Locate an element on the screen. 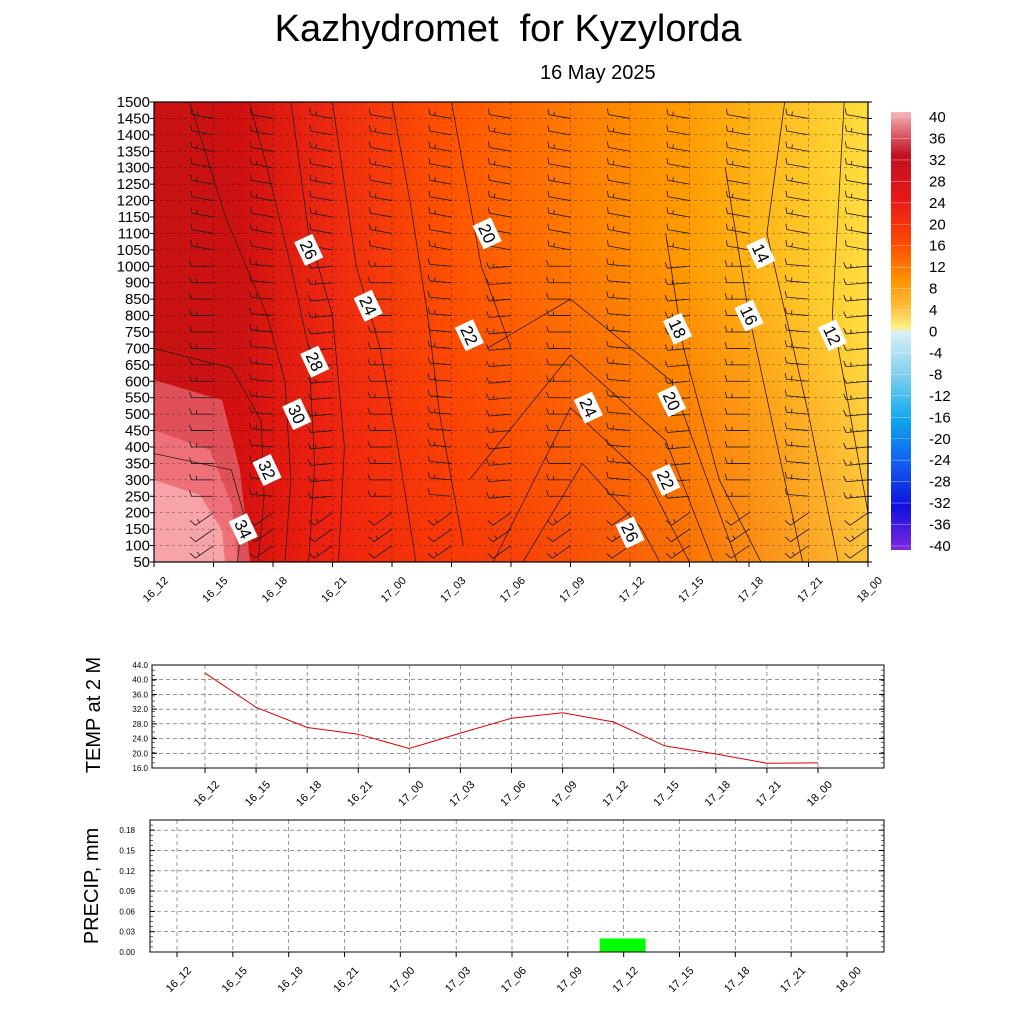  colorbar-label: 12 is located at coordinates (937, 267).